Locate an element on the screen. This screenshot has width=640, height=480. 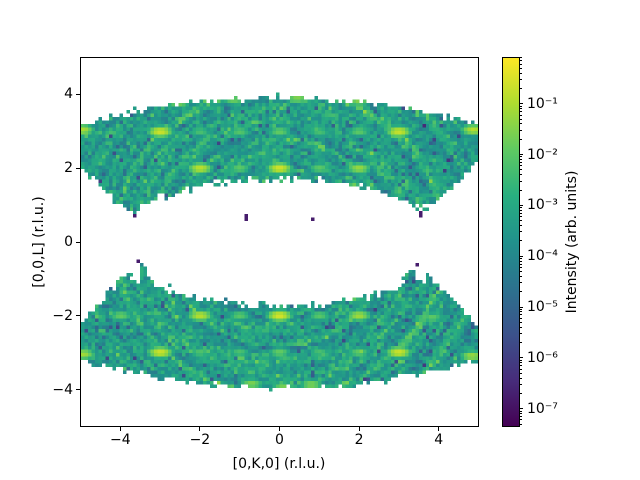
x-tick-label: 2 is located at coordinates (359, 440).